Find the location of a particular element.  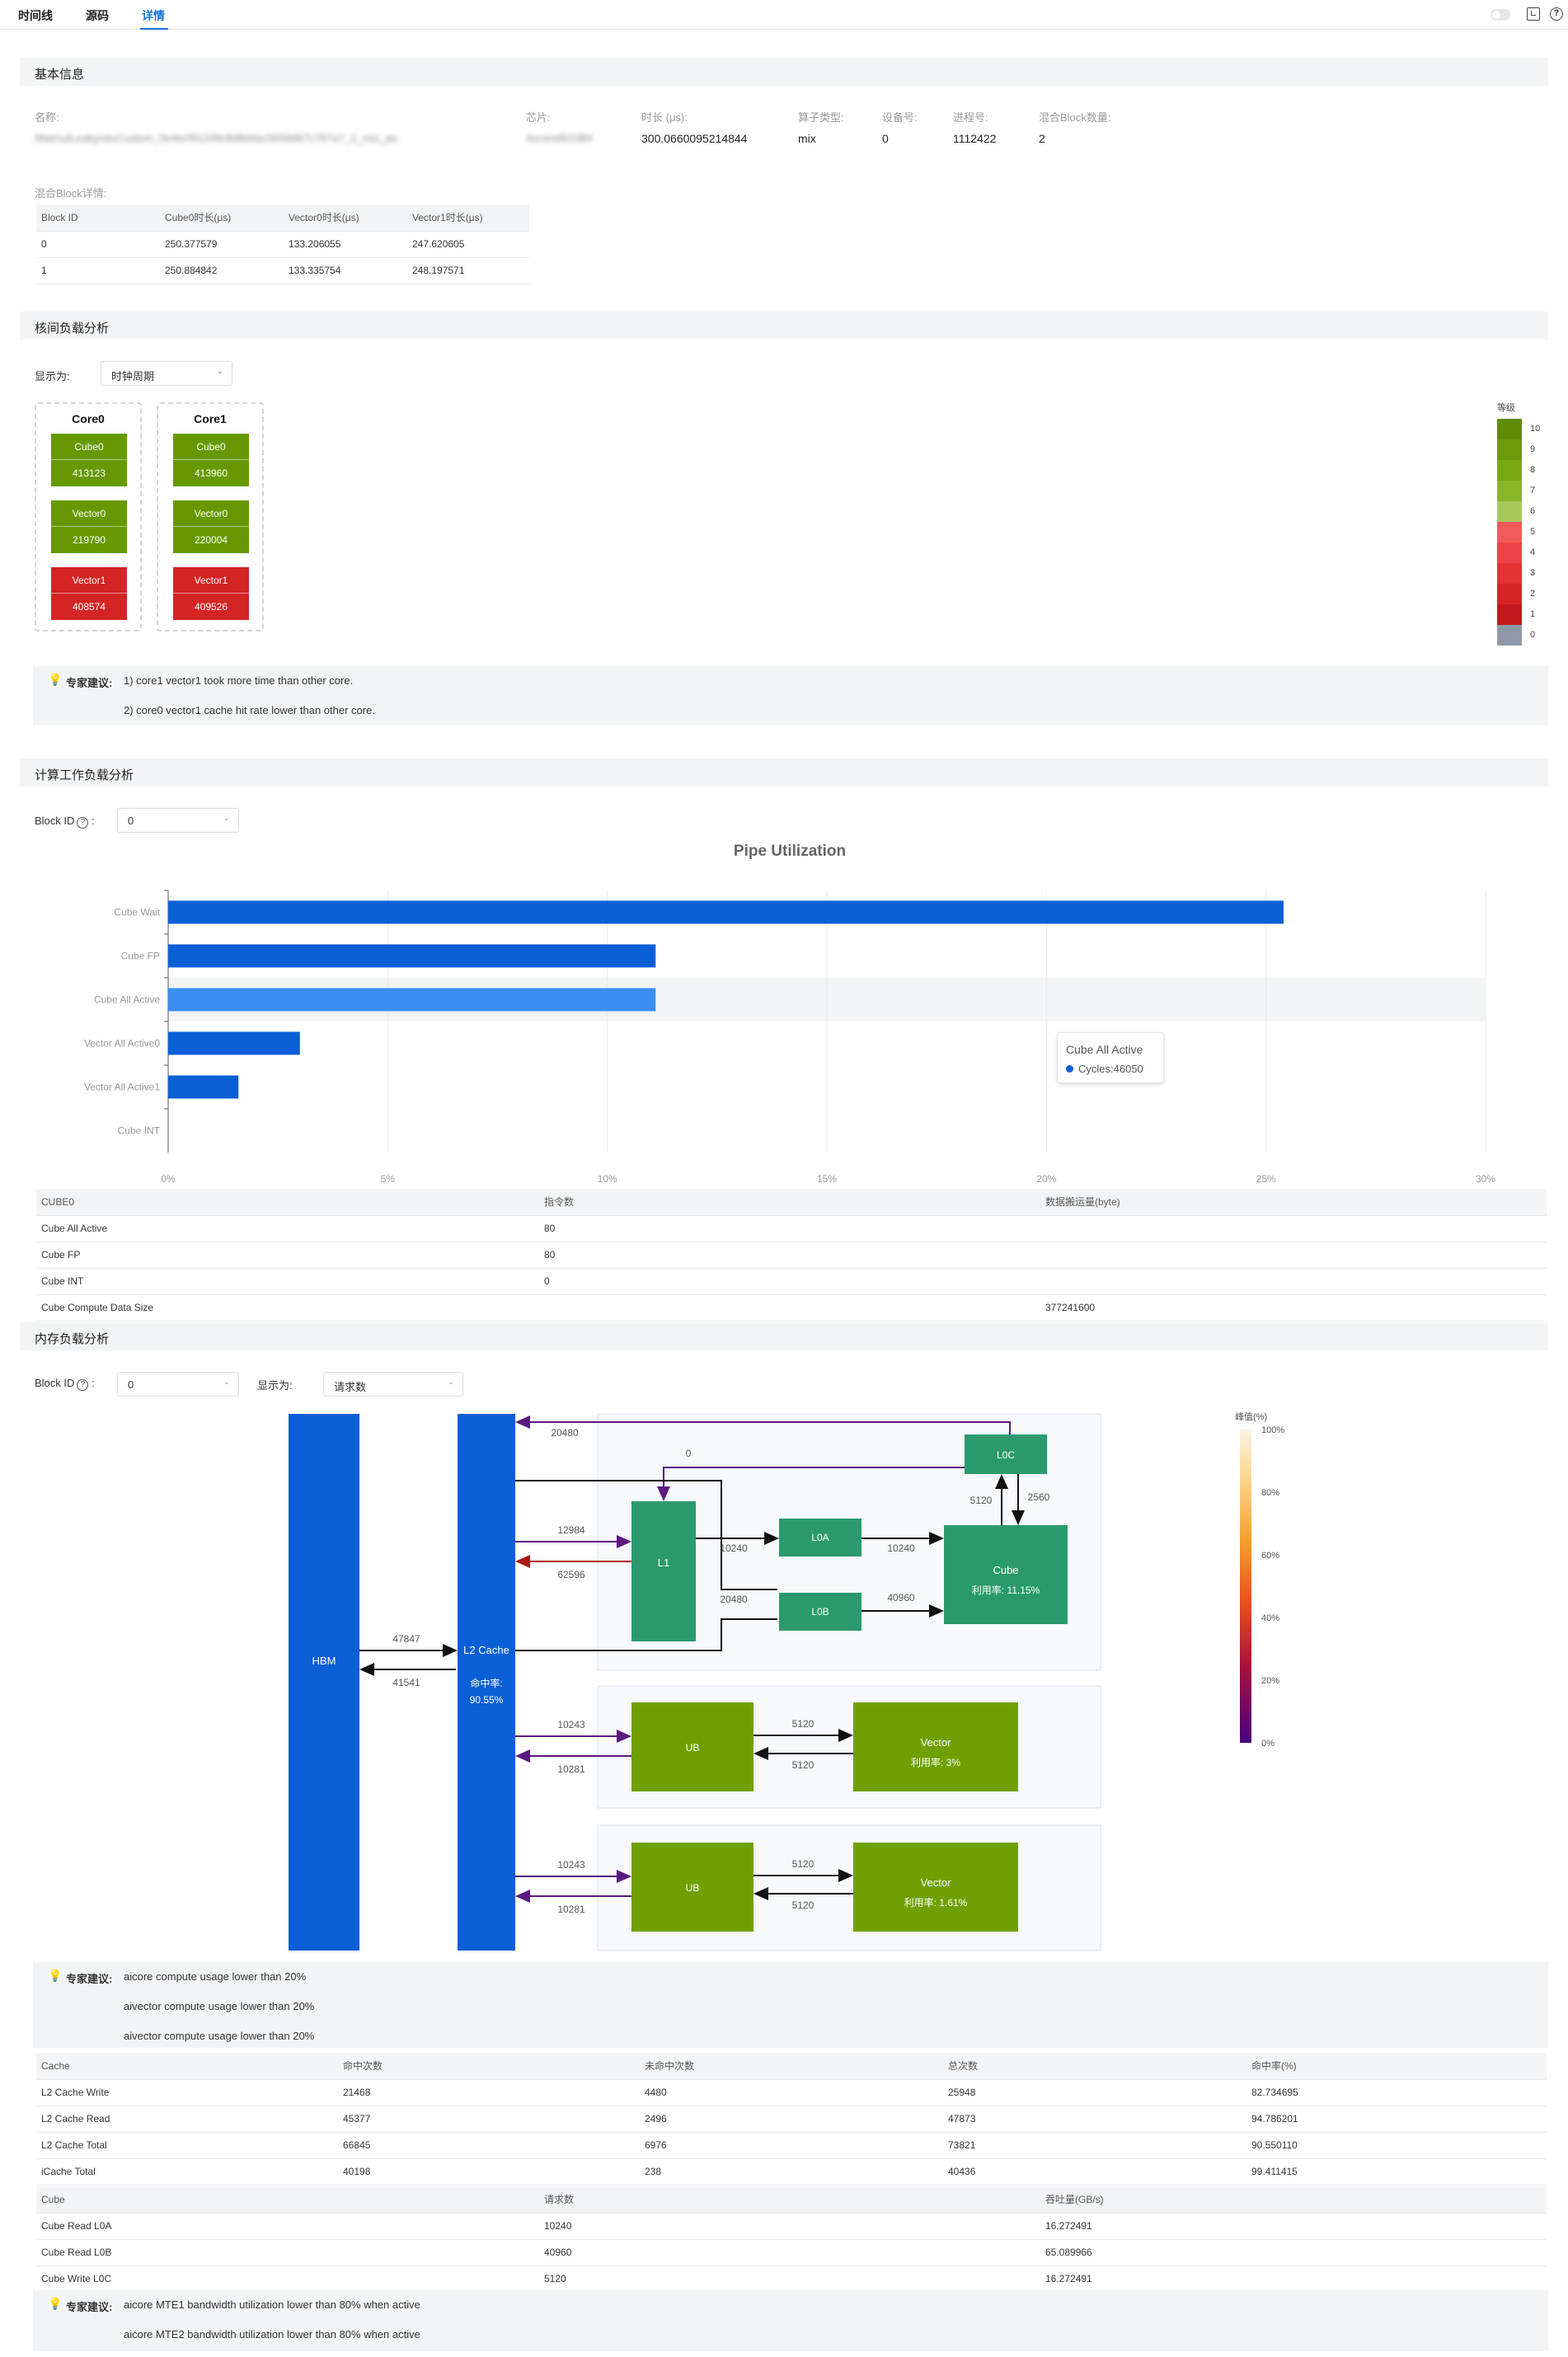

scale-tick: 0% is located at coordinates (1268, 1744).